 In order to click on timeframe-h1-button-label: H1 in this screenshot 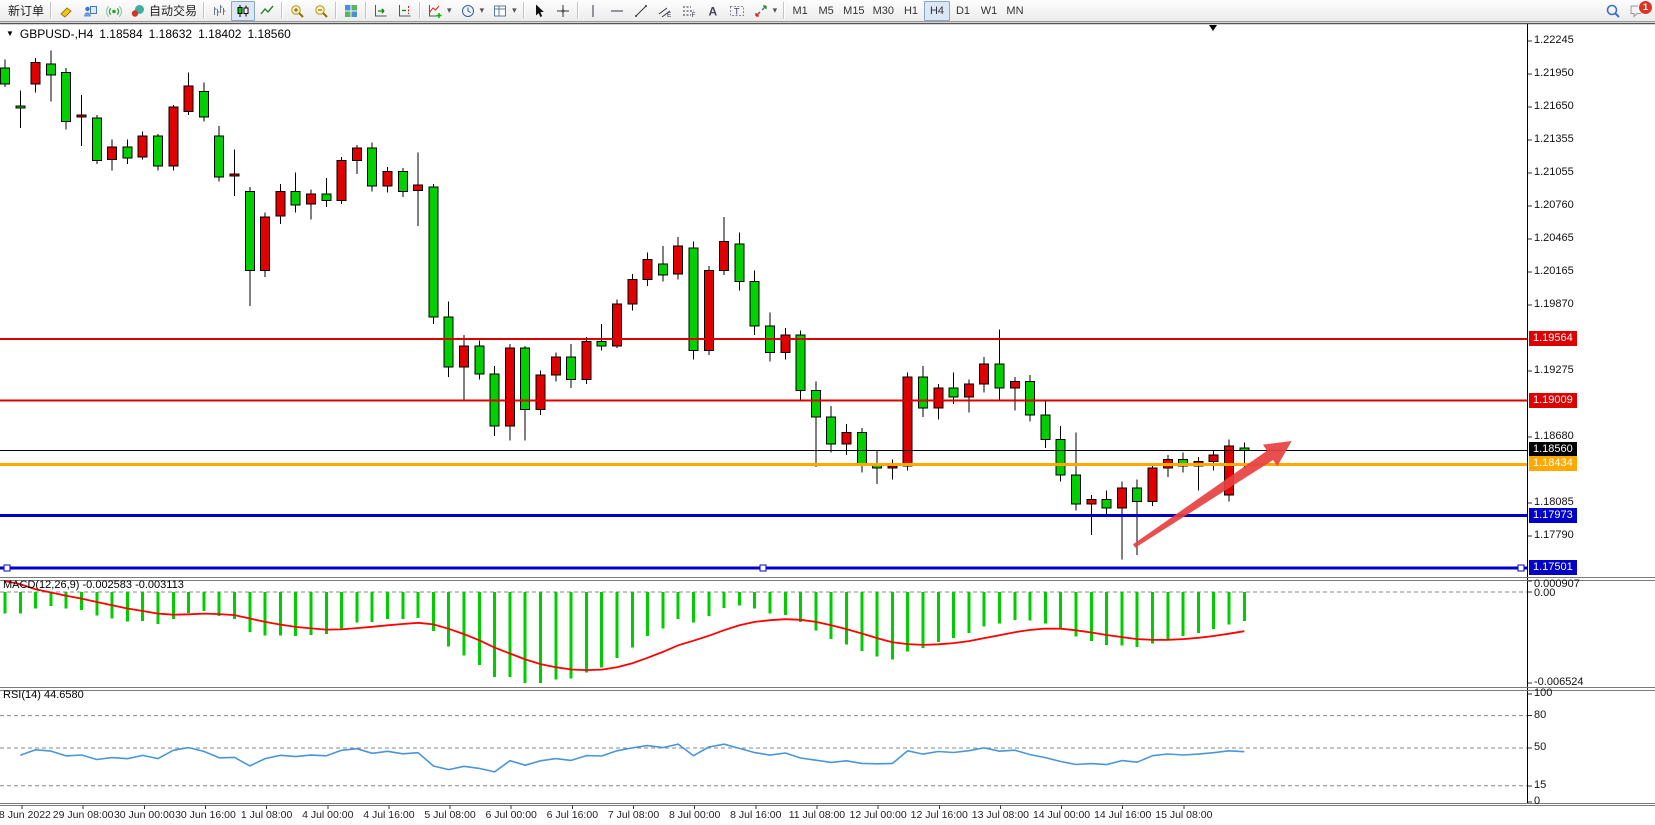, I will do `click(910, 10)`.